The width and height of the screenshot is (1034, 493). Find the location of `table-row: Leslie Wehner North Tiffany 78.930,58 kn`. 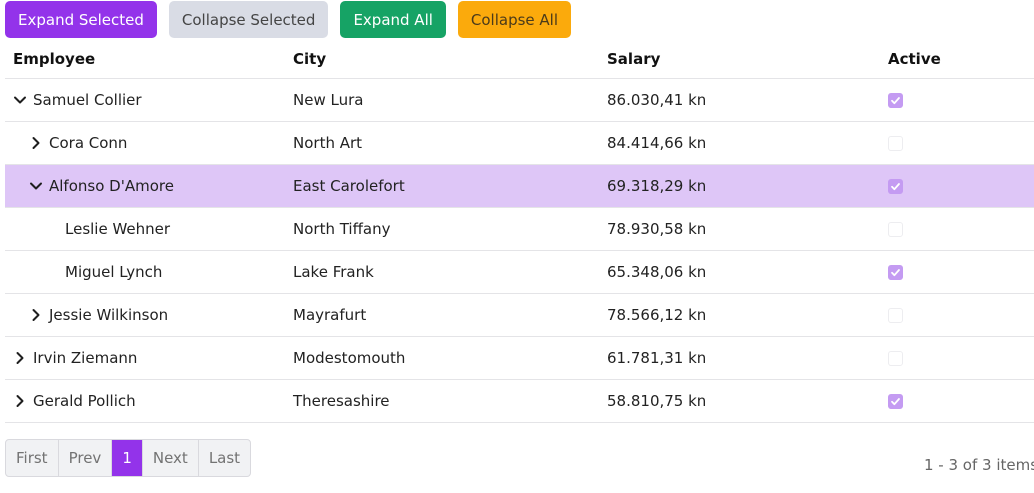

table-row: Leslie Wehner North Tiffany 78.930,58 kn is located at coordinates (519, 229).